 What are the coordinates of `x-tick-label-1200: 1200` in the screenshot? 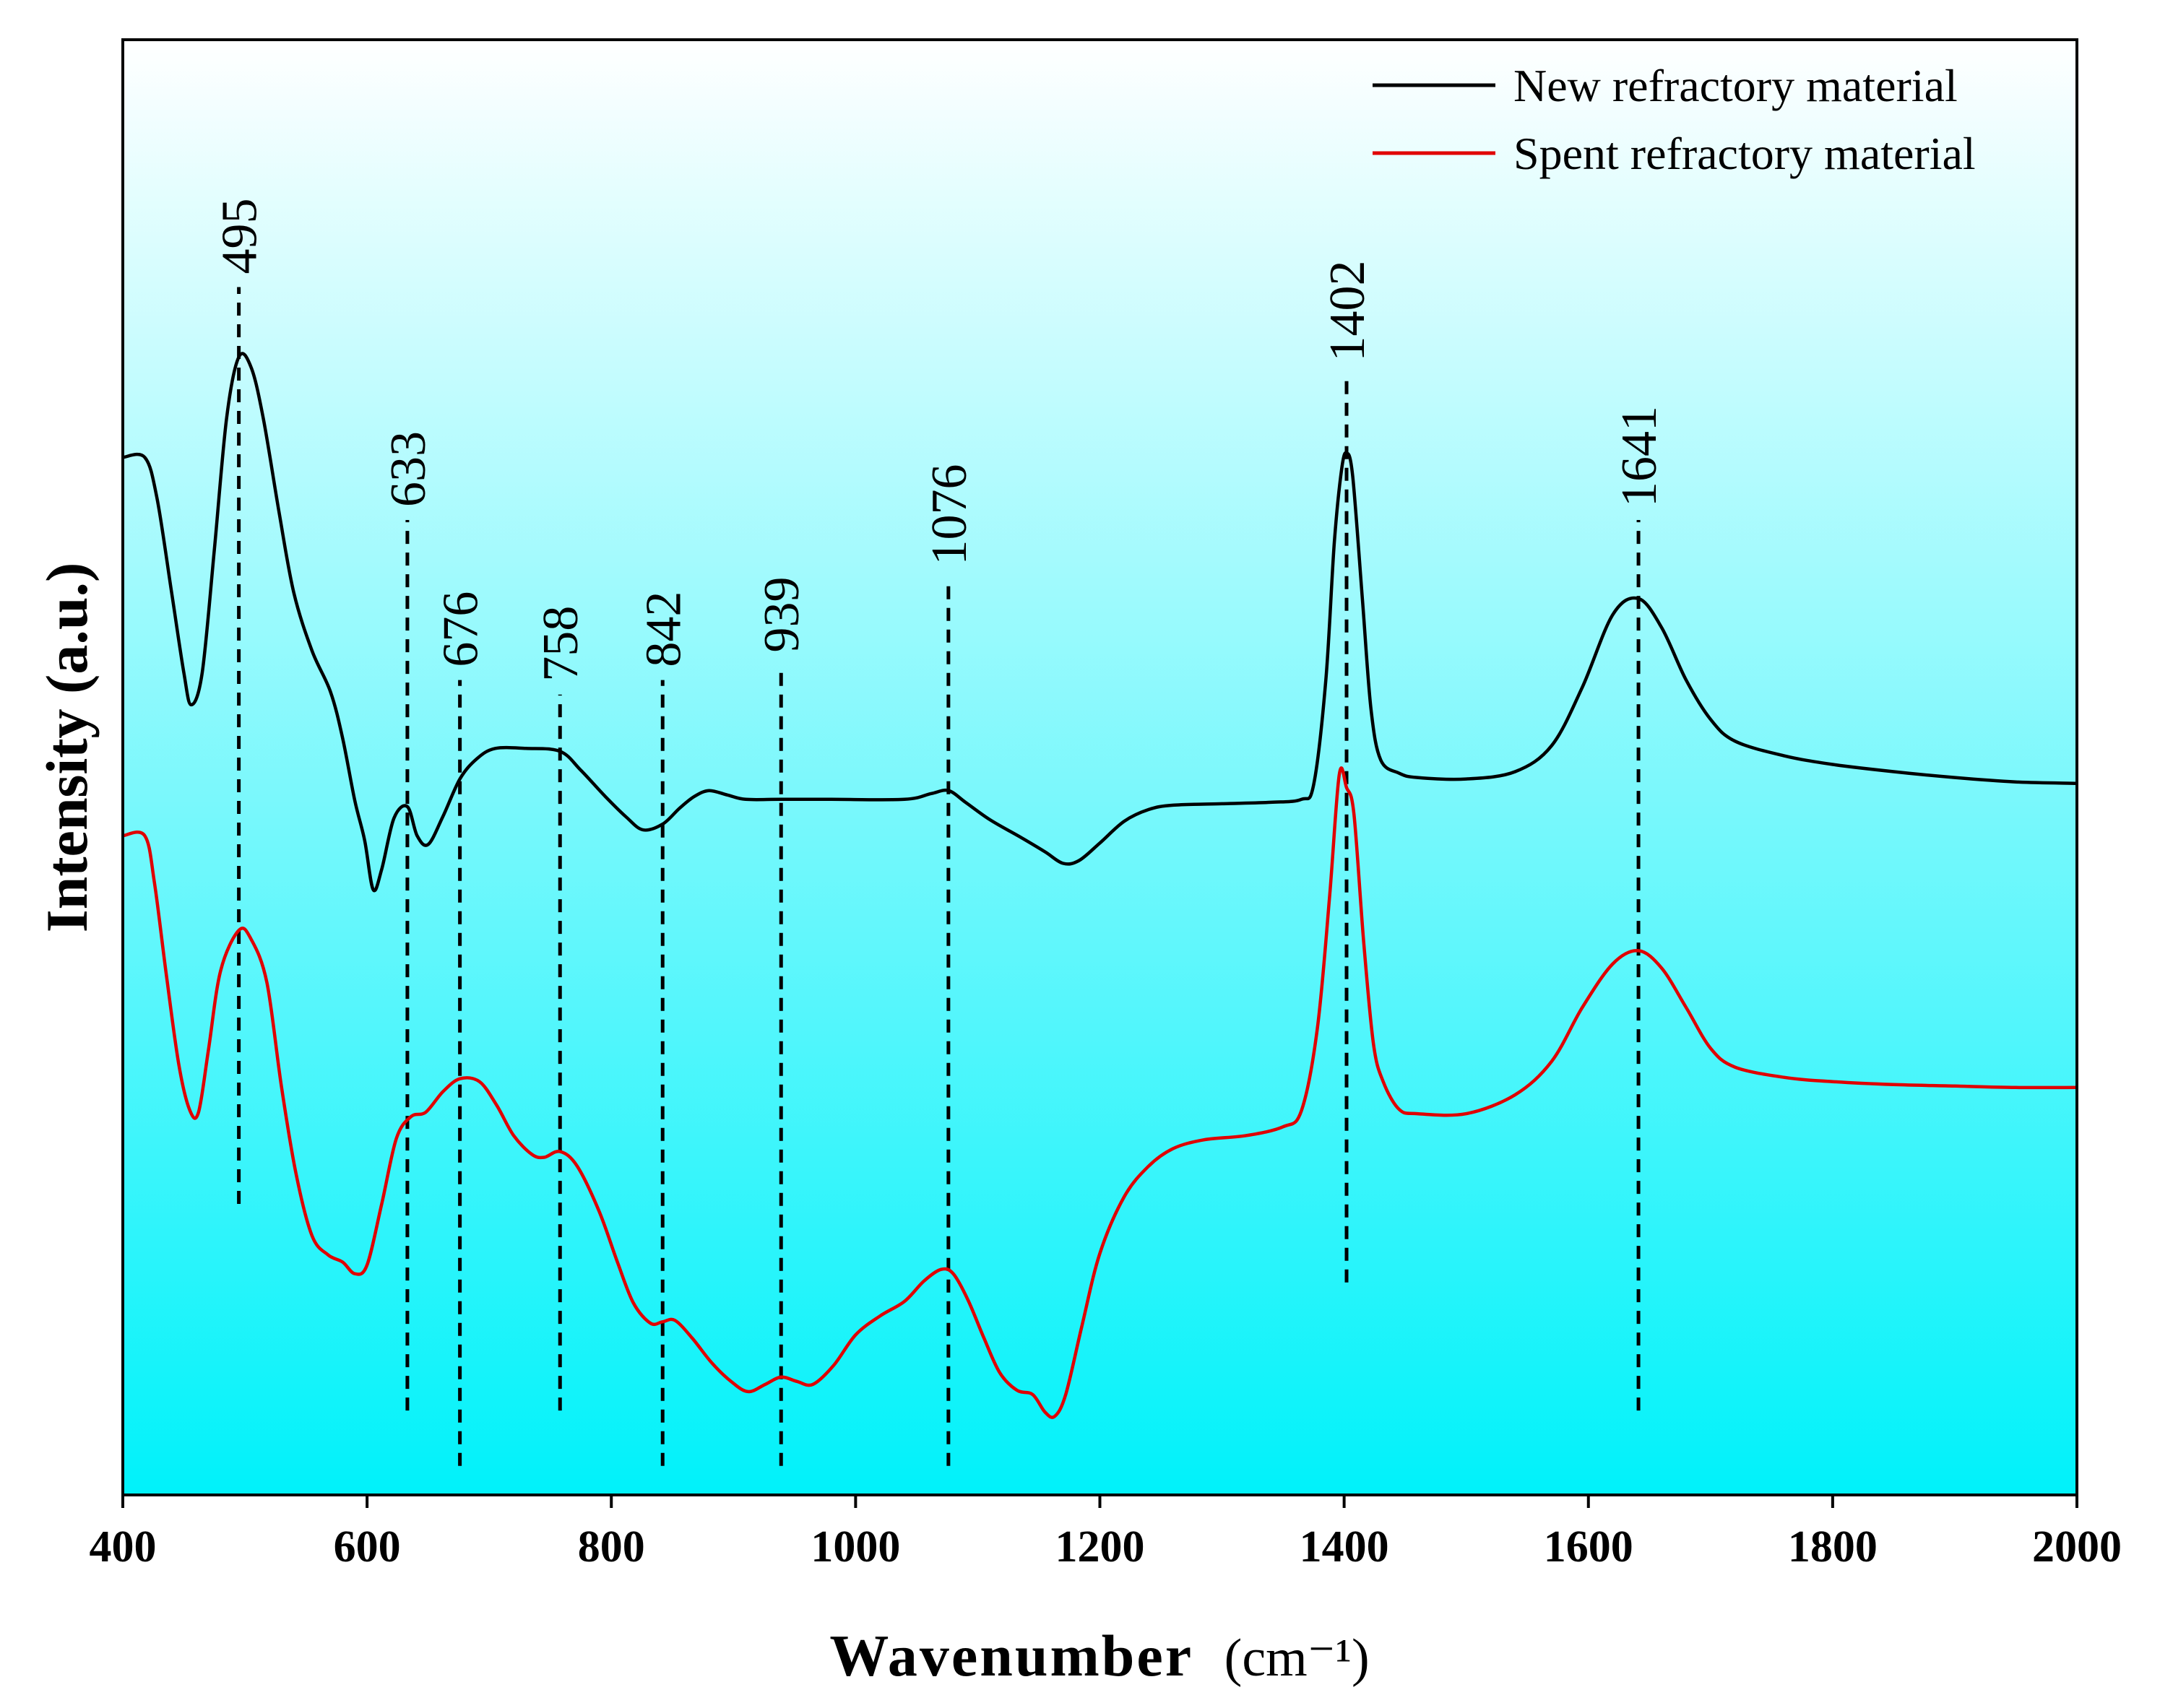 It's located at (1100, 1547).